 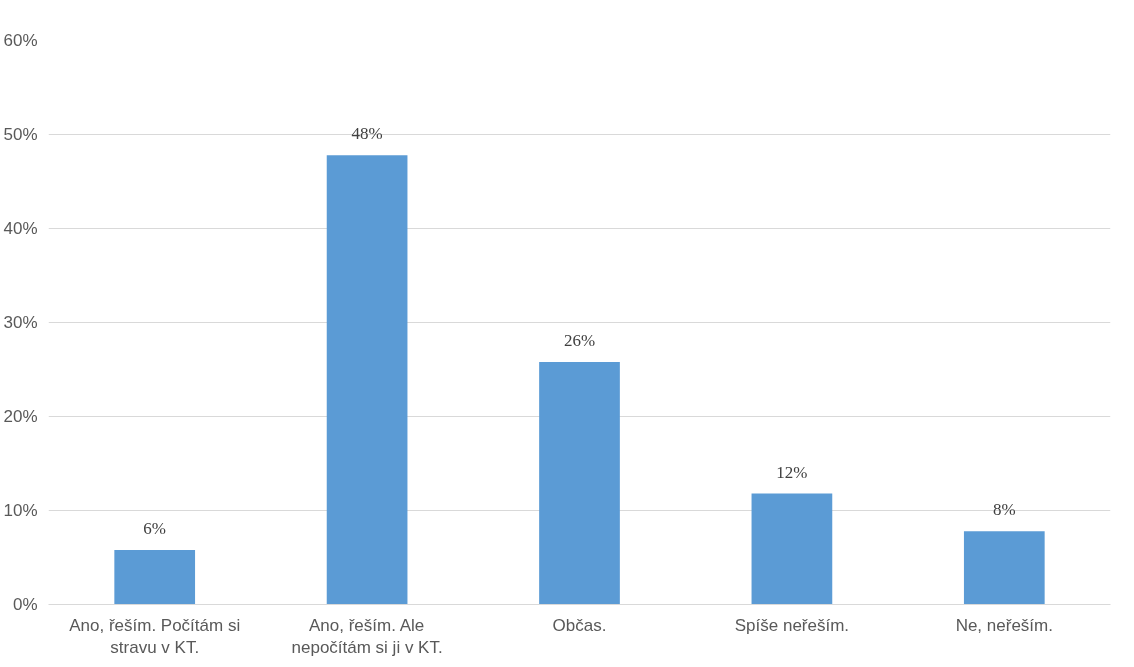 What do you see at coordinates (20, 228) in the screenshot?
I see `y-tick-label: 40%` at bounding box center [20, 228].